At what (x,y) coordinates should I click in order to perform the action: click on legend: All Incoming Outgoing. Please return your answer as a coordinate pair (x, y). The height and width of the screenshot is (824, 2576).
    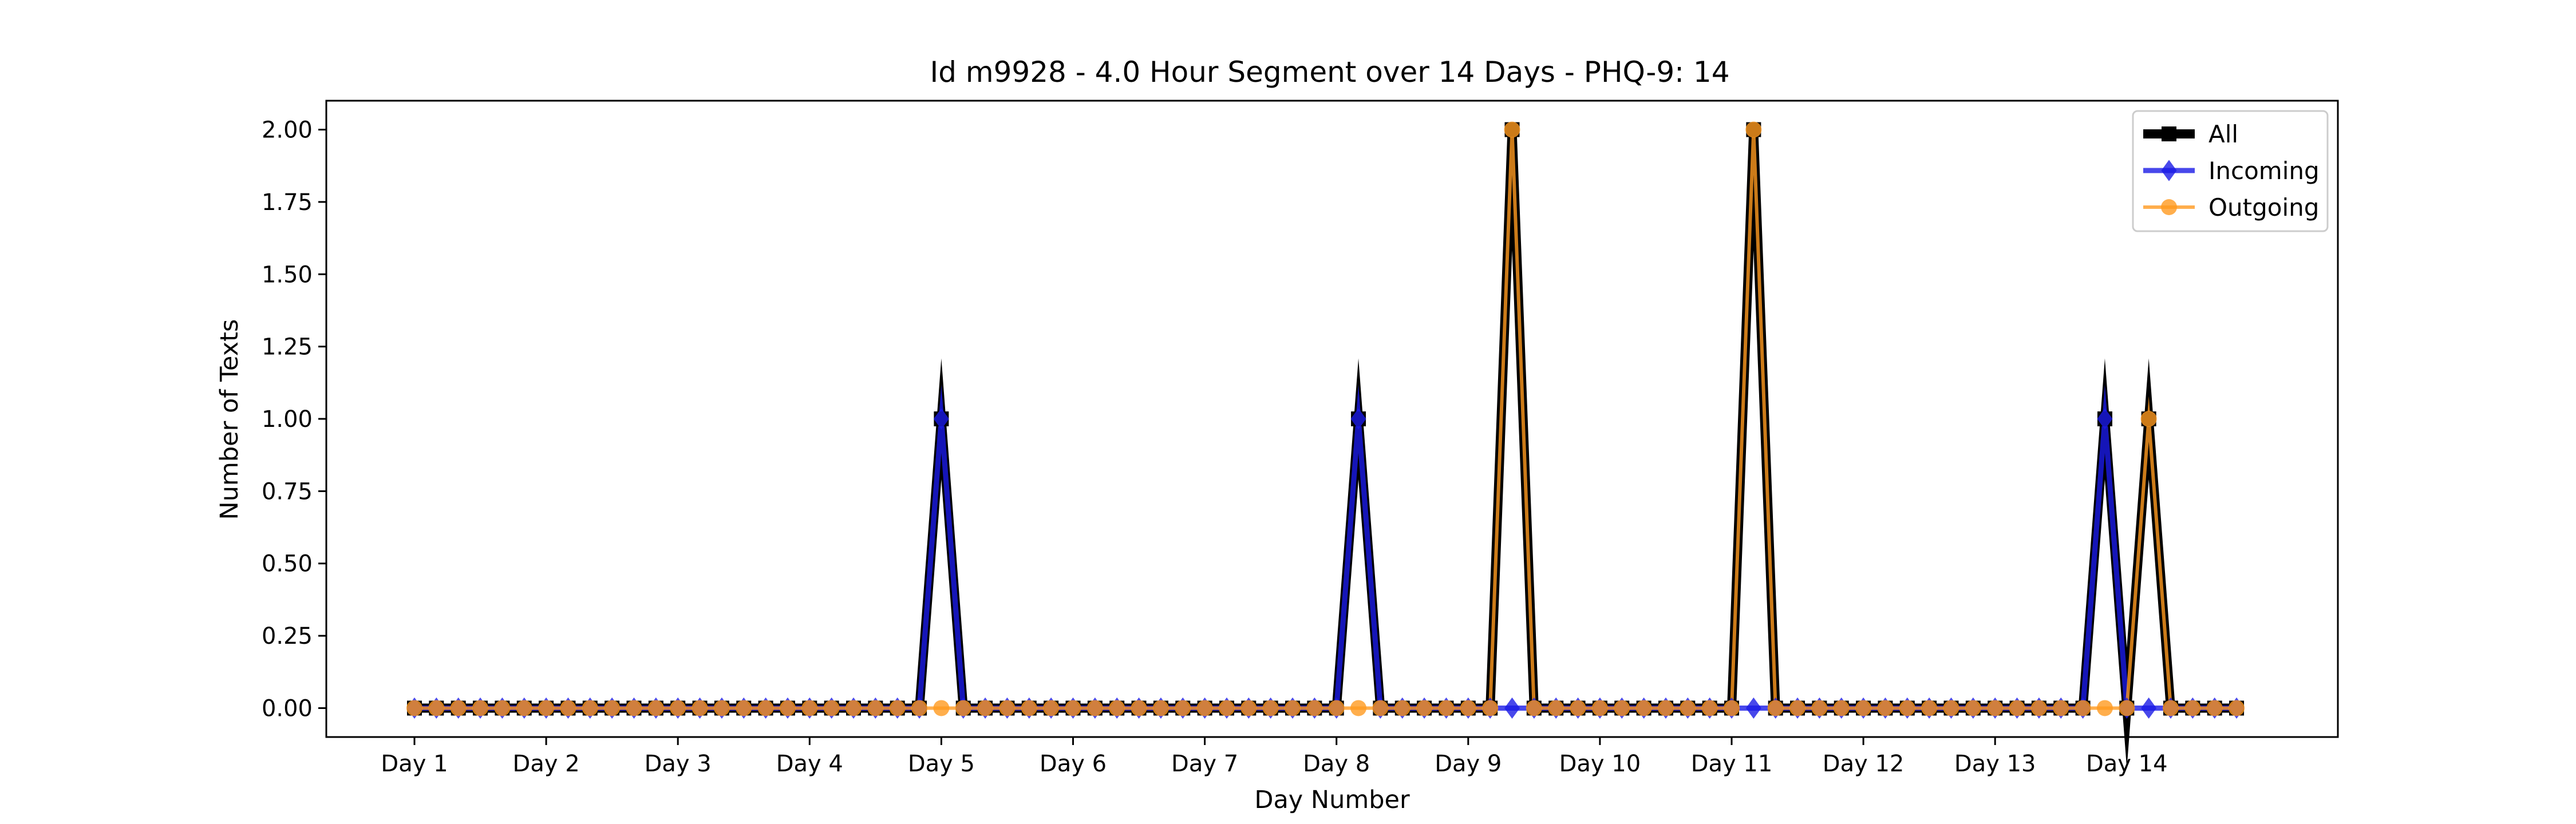
    Looking at the image, I should click on (2230, 171).